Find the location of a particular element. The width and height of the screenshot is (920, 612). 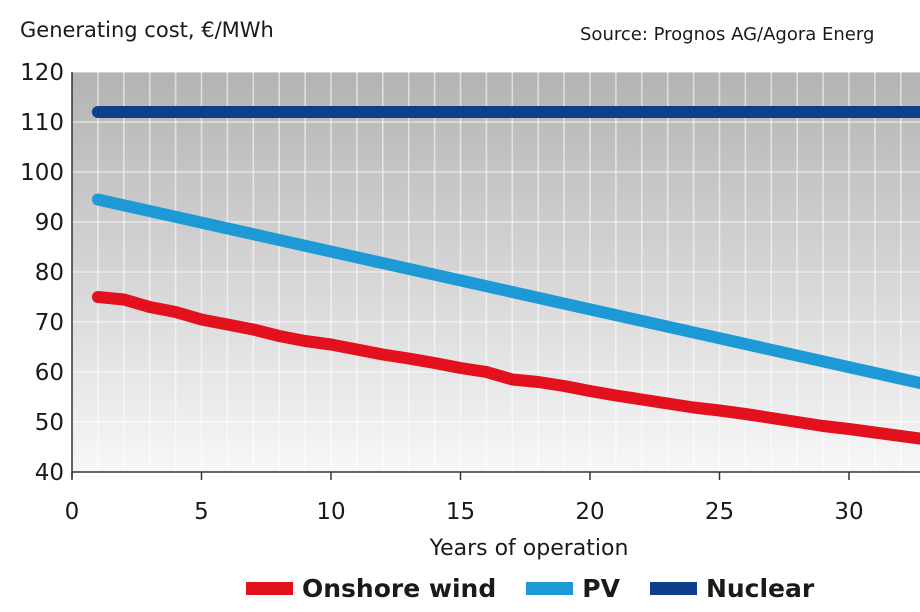

x-tick-label: 5 is located at coordinates (201, 512).